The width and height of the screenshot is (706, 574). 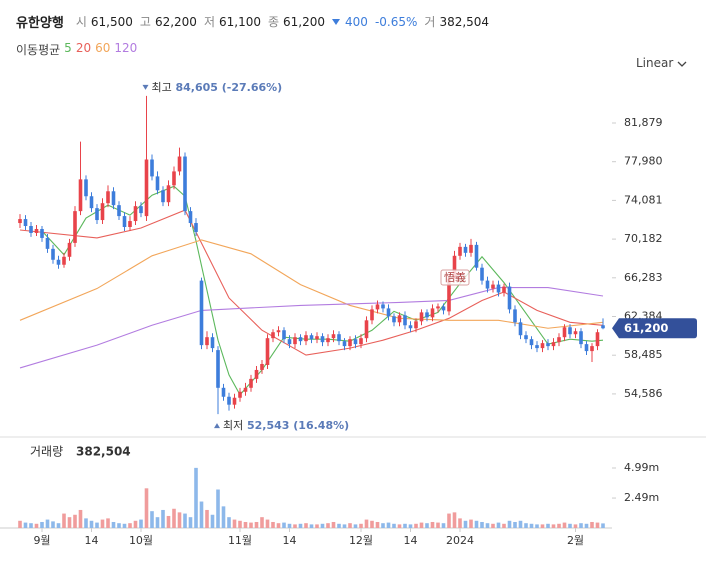 I want to click on x-tick-label: 2024, so click(x=460, y=540).